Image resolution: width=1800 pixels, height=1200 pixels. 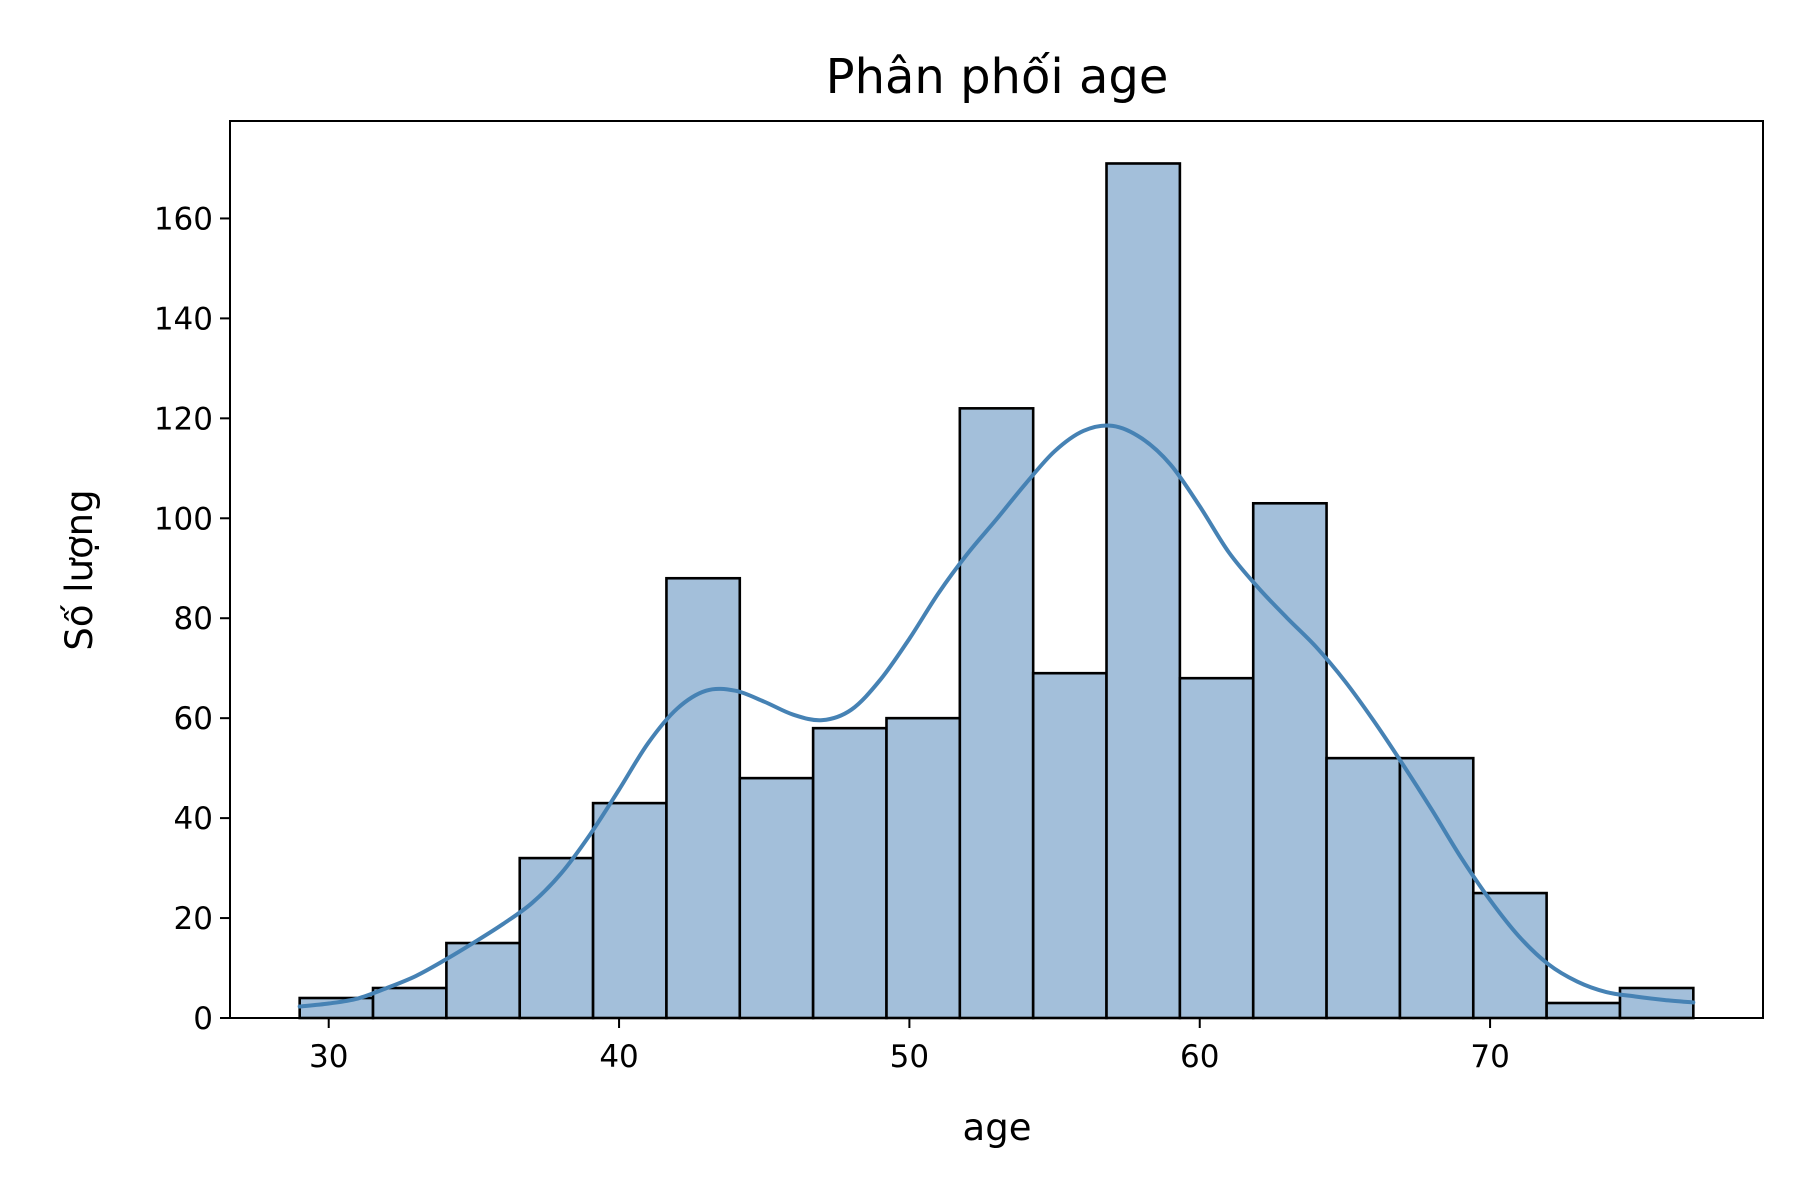 What do you see at coordinates (183, 219) in the screenshot?
I see `y-tick-label: 160` at bounding box center [183, 219].